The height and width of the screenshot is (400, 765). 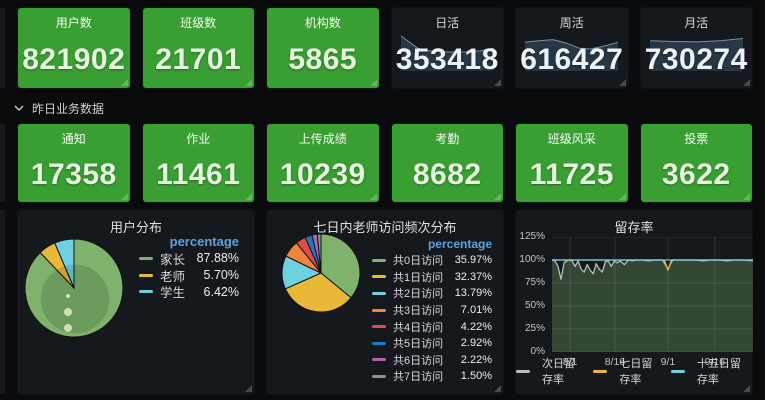 What do you see at coordinates (198, 59) in the screenshot?
I see `stat-value: 21701` at bounding box center [198, 59].